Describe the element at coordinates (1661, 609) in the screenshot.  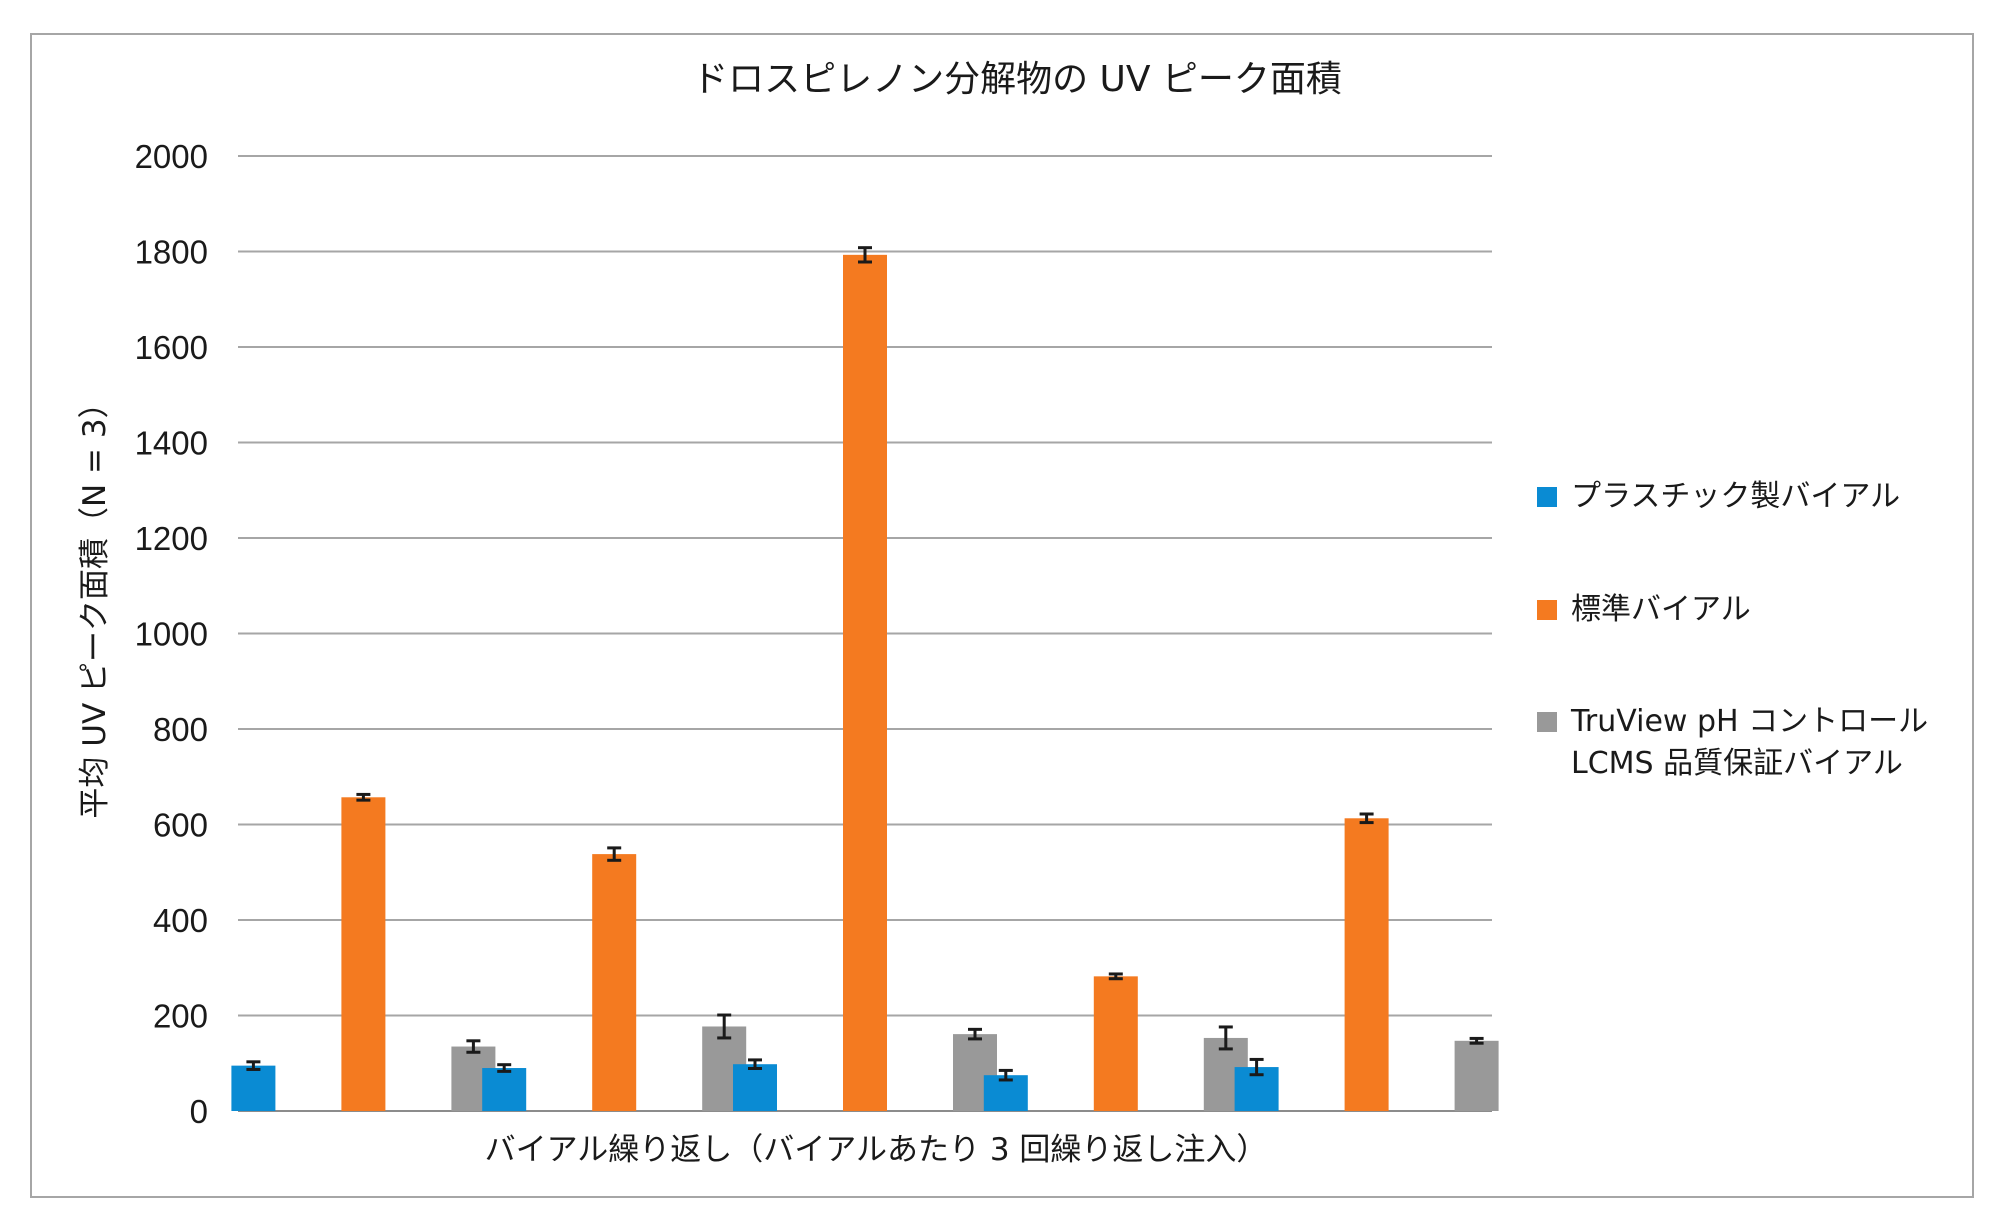
I see `legend-label-standard: 標準バイアル` at that location.